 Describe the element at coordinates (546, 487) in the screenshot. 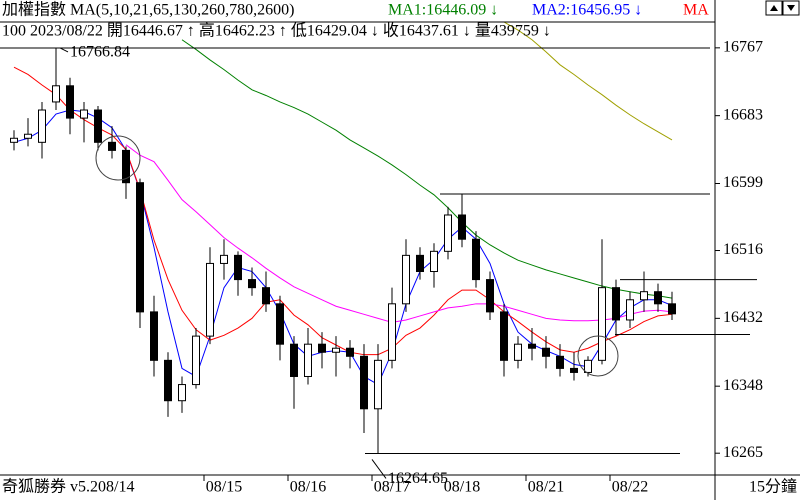

I see `x-tick-label: 08/21` at that location.